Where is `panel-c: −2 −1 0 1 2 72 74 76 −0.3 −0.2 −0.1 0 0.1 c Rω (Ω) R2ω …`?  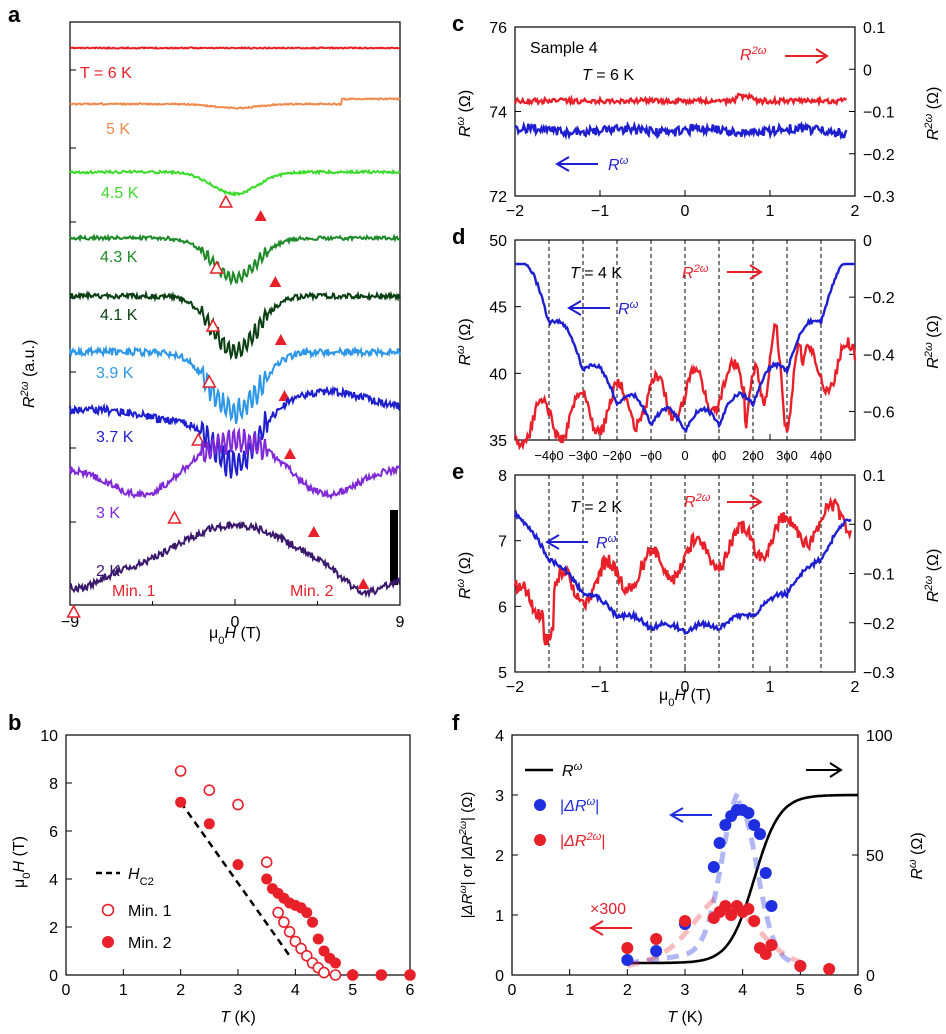
panel-c: −2 −1 0 1 2 72 74 76 −0.3 −0.2 −0.1 0 0.1 c Rω (Ω) R2ω … is located at coordinates (697, 115).